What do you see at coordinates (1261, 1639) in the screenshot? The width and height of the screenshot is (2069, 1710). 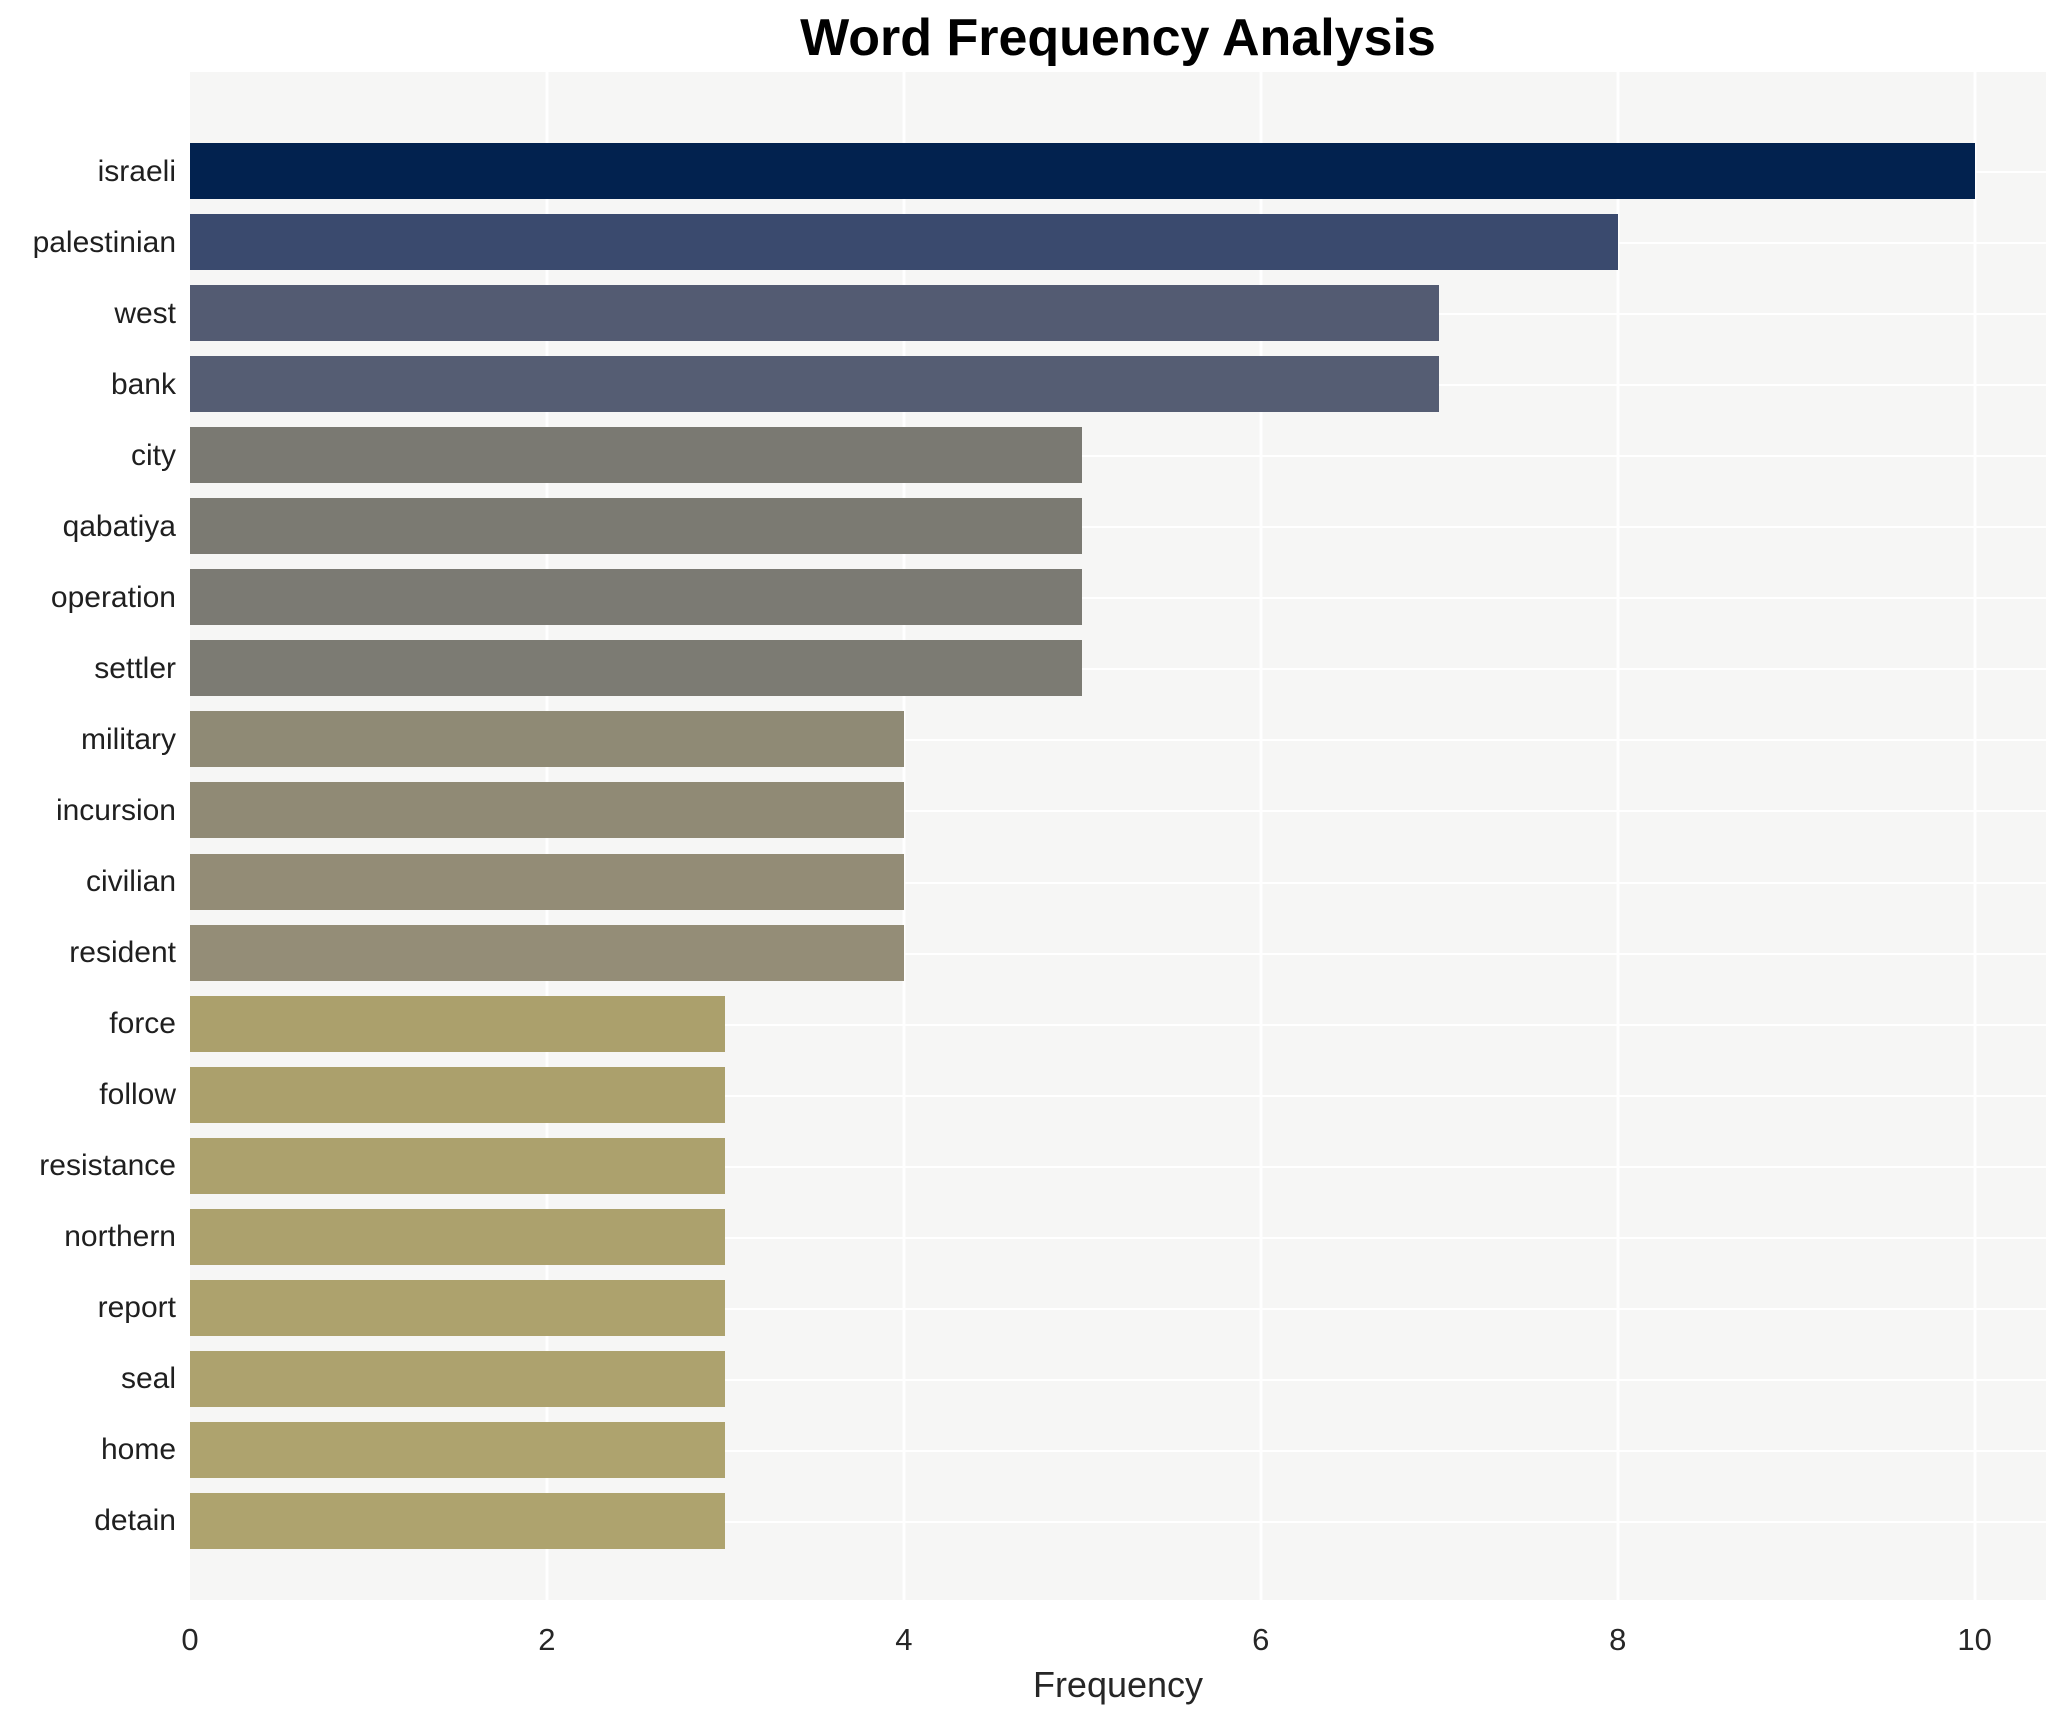 I see `x-tick-label-6: 6` at bounding box center [1261, 1639].